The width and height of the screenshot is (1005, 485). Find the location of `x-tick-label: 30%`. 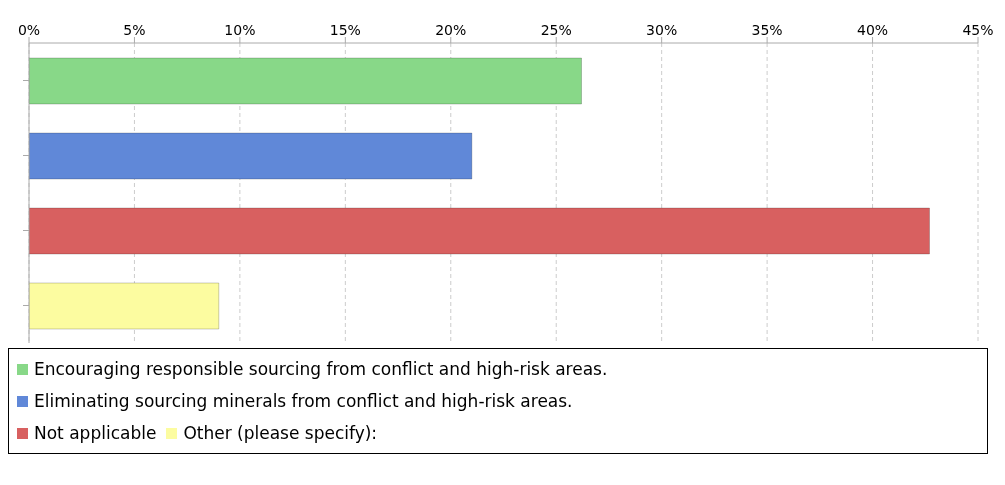

x-tick-label: 30% is located at coordinates (662, 30).